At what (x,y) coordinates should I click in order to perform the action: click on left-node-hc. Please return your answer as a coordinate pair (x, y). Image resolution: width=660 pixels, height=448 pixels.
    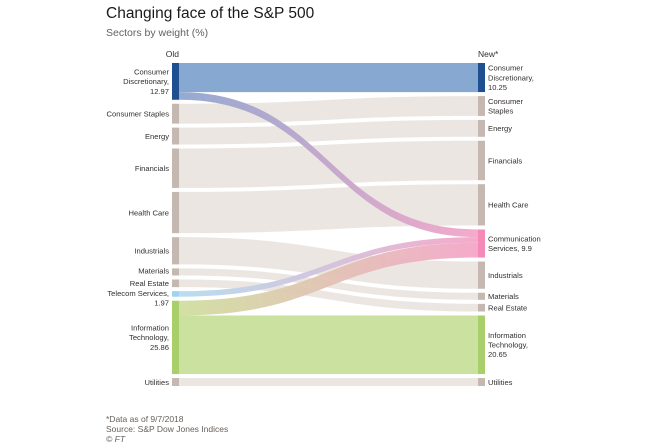
    Looking at the image, I should click on (175, 212).